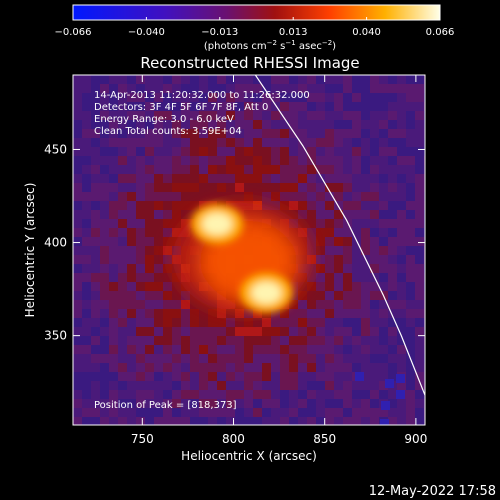 This screenshot has width=500, height=500. I want to click on colorbar-units: (photons cm−2 s−1 asec−2), so click(270, 45).